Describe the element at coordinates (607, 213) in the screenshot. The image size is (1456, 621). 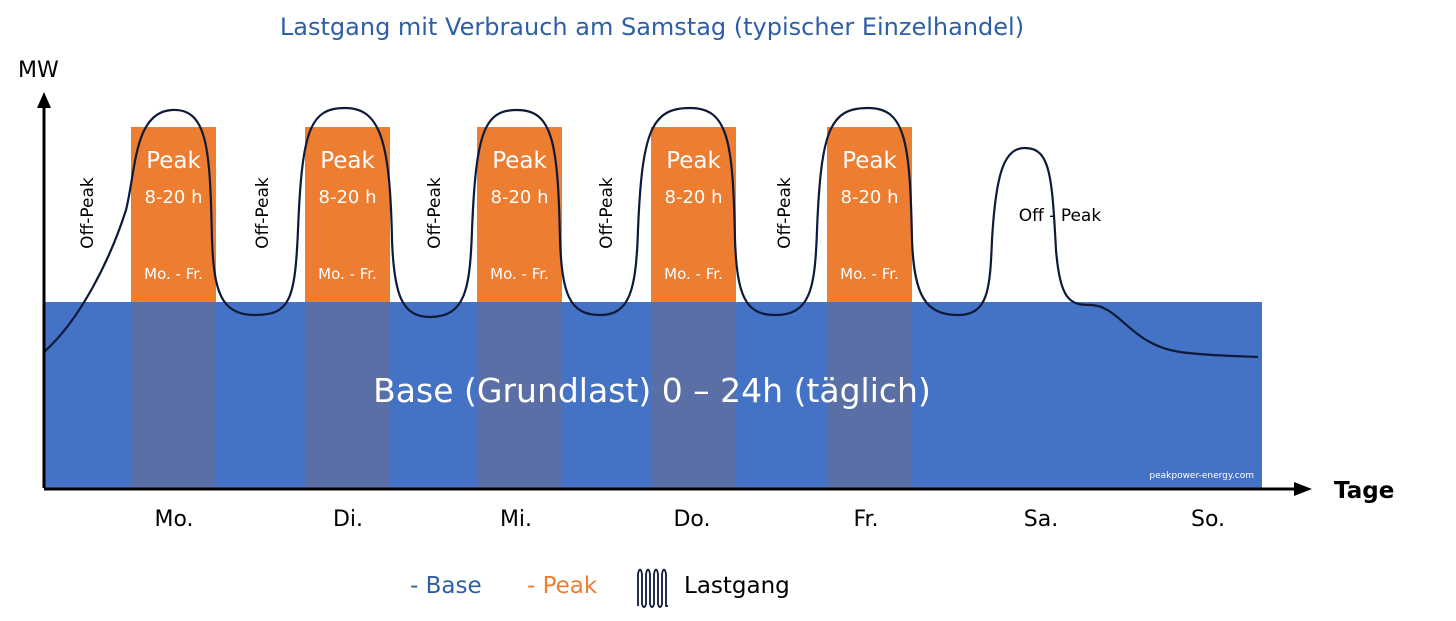
I see `offpeak-label-4: Off-Peak` at that location.